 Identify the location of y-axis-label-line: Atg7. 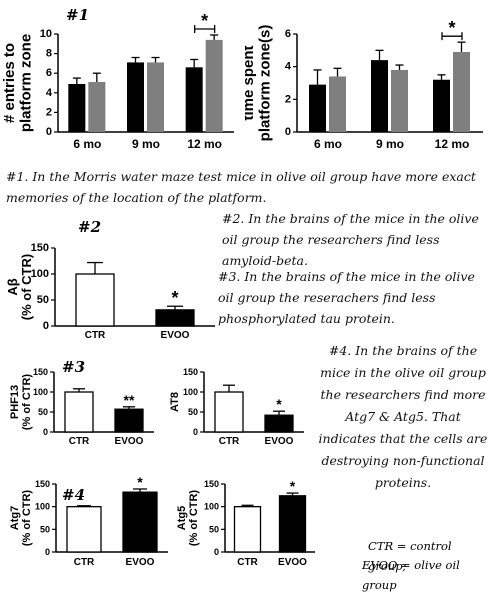
(15, 518).